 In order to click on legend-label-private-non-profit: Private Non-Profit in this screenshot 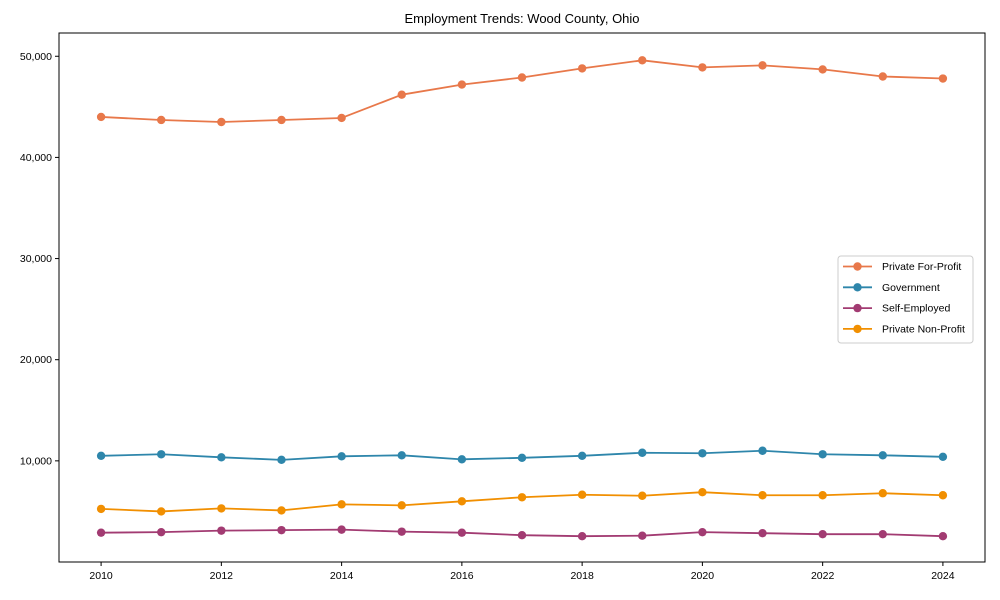, I will do `click(923, 329)`.